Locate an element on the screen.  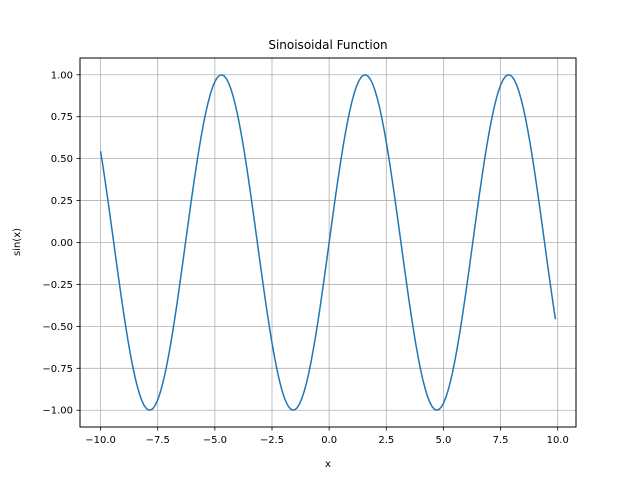
x-tick-label: −5.0 is located at coordinates (215, 440).